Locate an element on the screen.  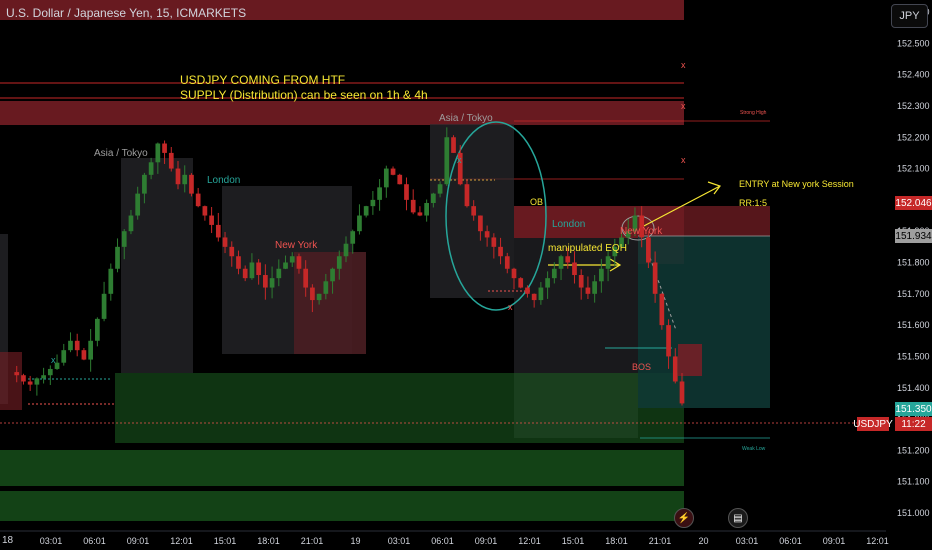
y-tick-label: 152.500 is located at coordinates (913, 43).